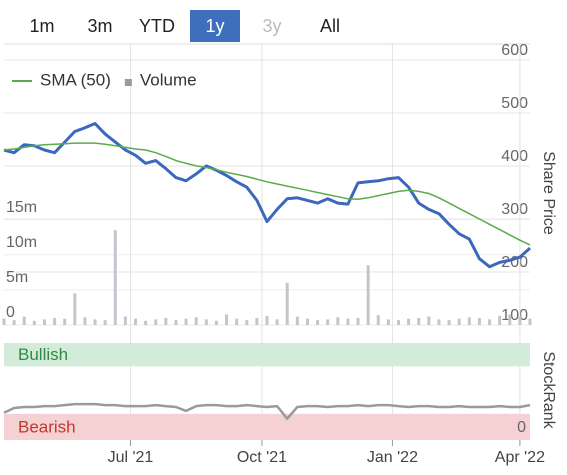 Image resolution: width=567 pixels, height=475 pixels. I want to click on y-axis-label: StockRank, so click(548, 390).